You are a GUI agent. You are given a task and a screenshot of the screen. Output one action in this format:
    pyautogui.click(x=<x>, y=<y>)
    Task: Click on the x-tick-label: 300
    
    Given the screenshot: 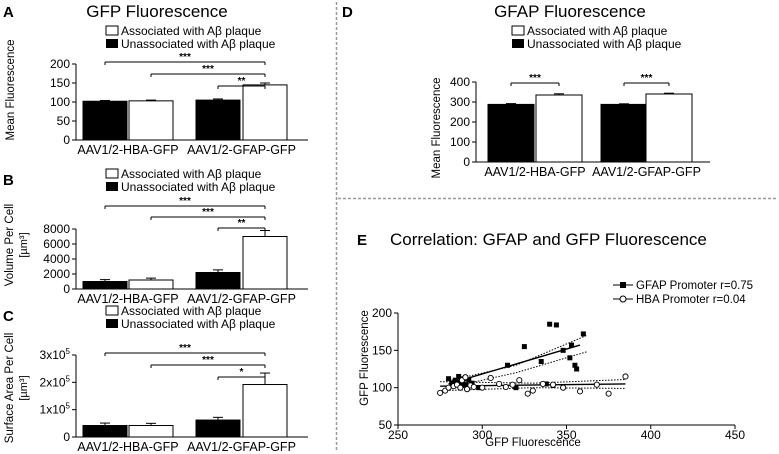 What is the action you would take?
    pyautogui.click(x=482, y=435)
    